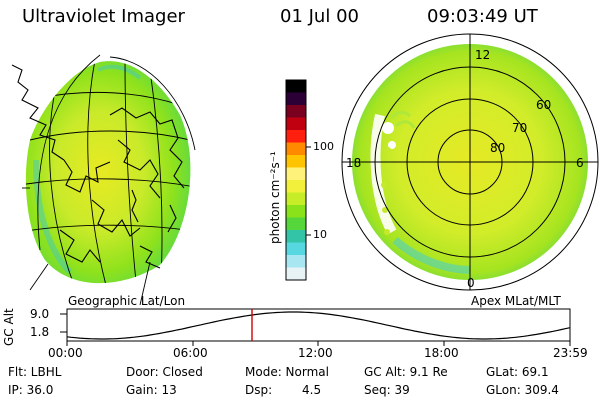 The width and height of the screenshot is (600, 400). I want to click on time-label-1200: 12:00, so click(315, 353).